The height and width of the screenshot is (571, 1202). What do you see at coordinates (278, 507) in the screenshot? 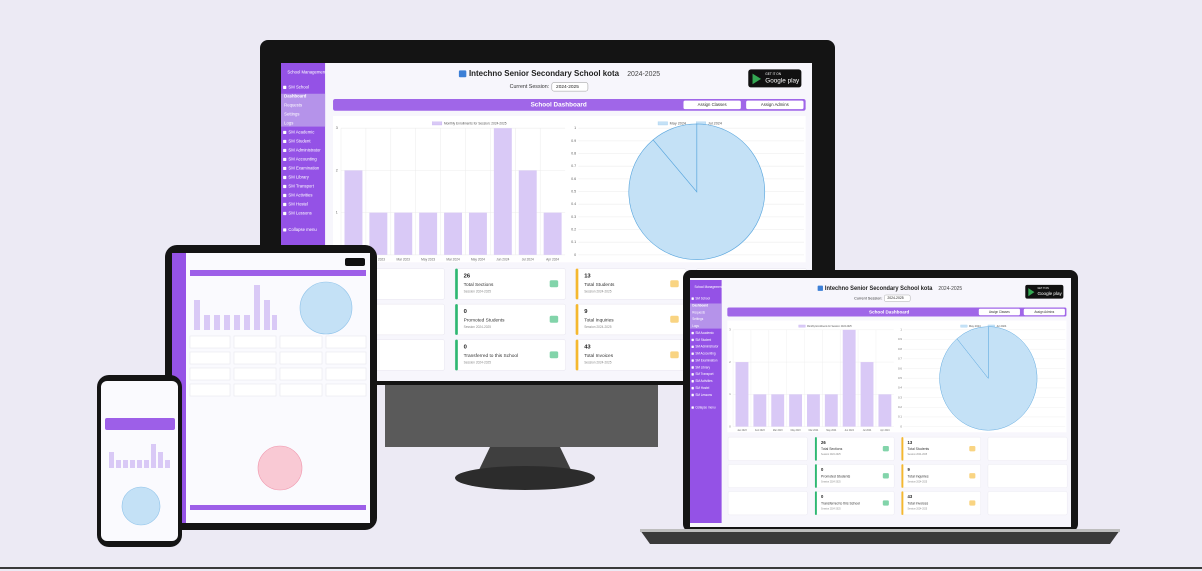
I see `tablet-table-head` at bounding box center [278, 507].